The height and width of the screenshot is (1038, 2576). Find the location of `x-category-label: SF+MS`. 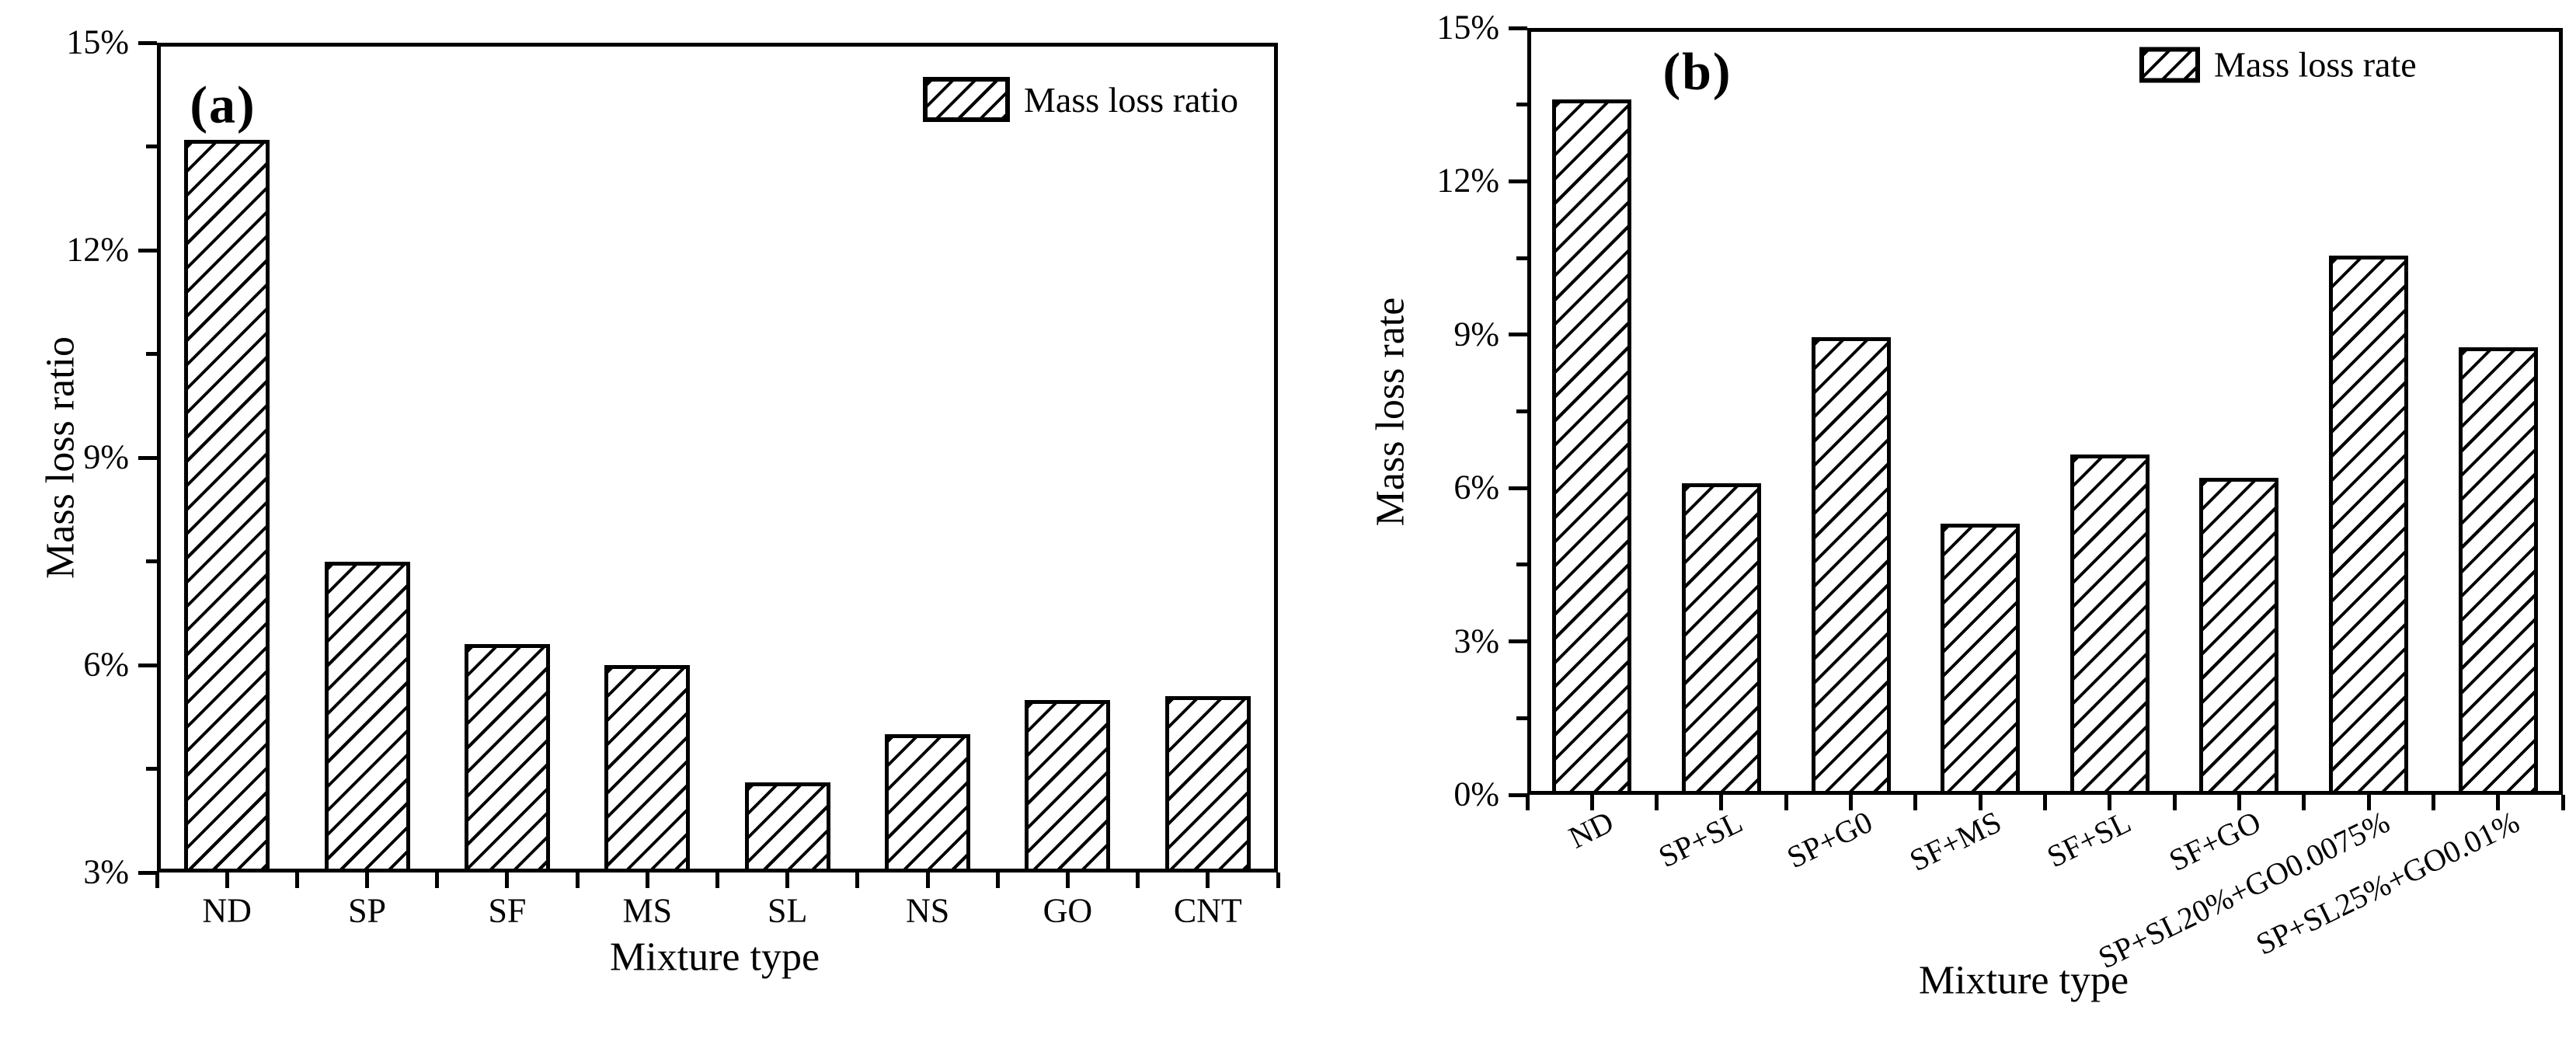

x-category-label: SF+MS is located at coordinates (1956, 841).